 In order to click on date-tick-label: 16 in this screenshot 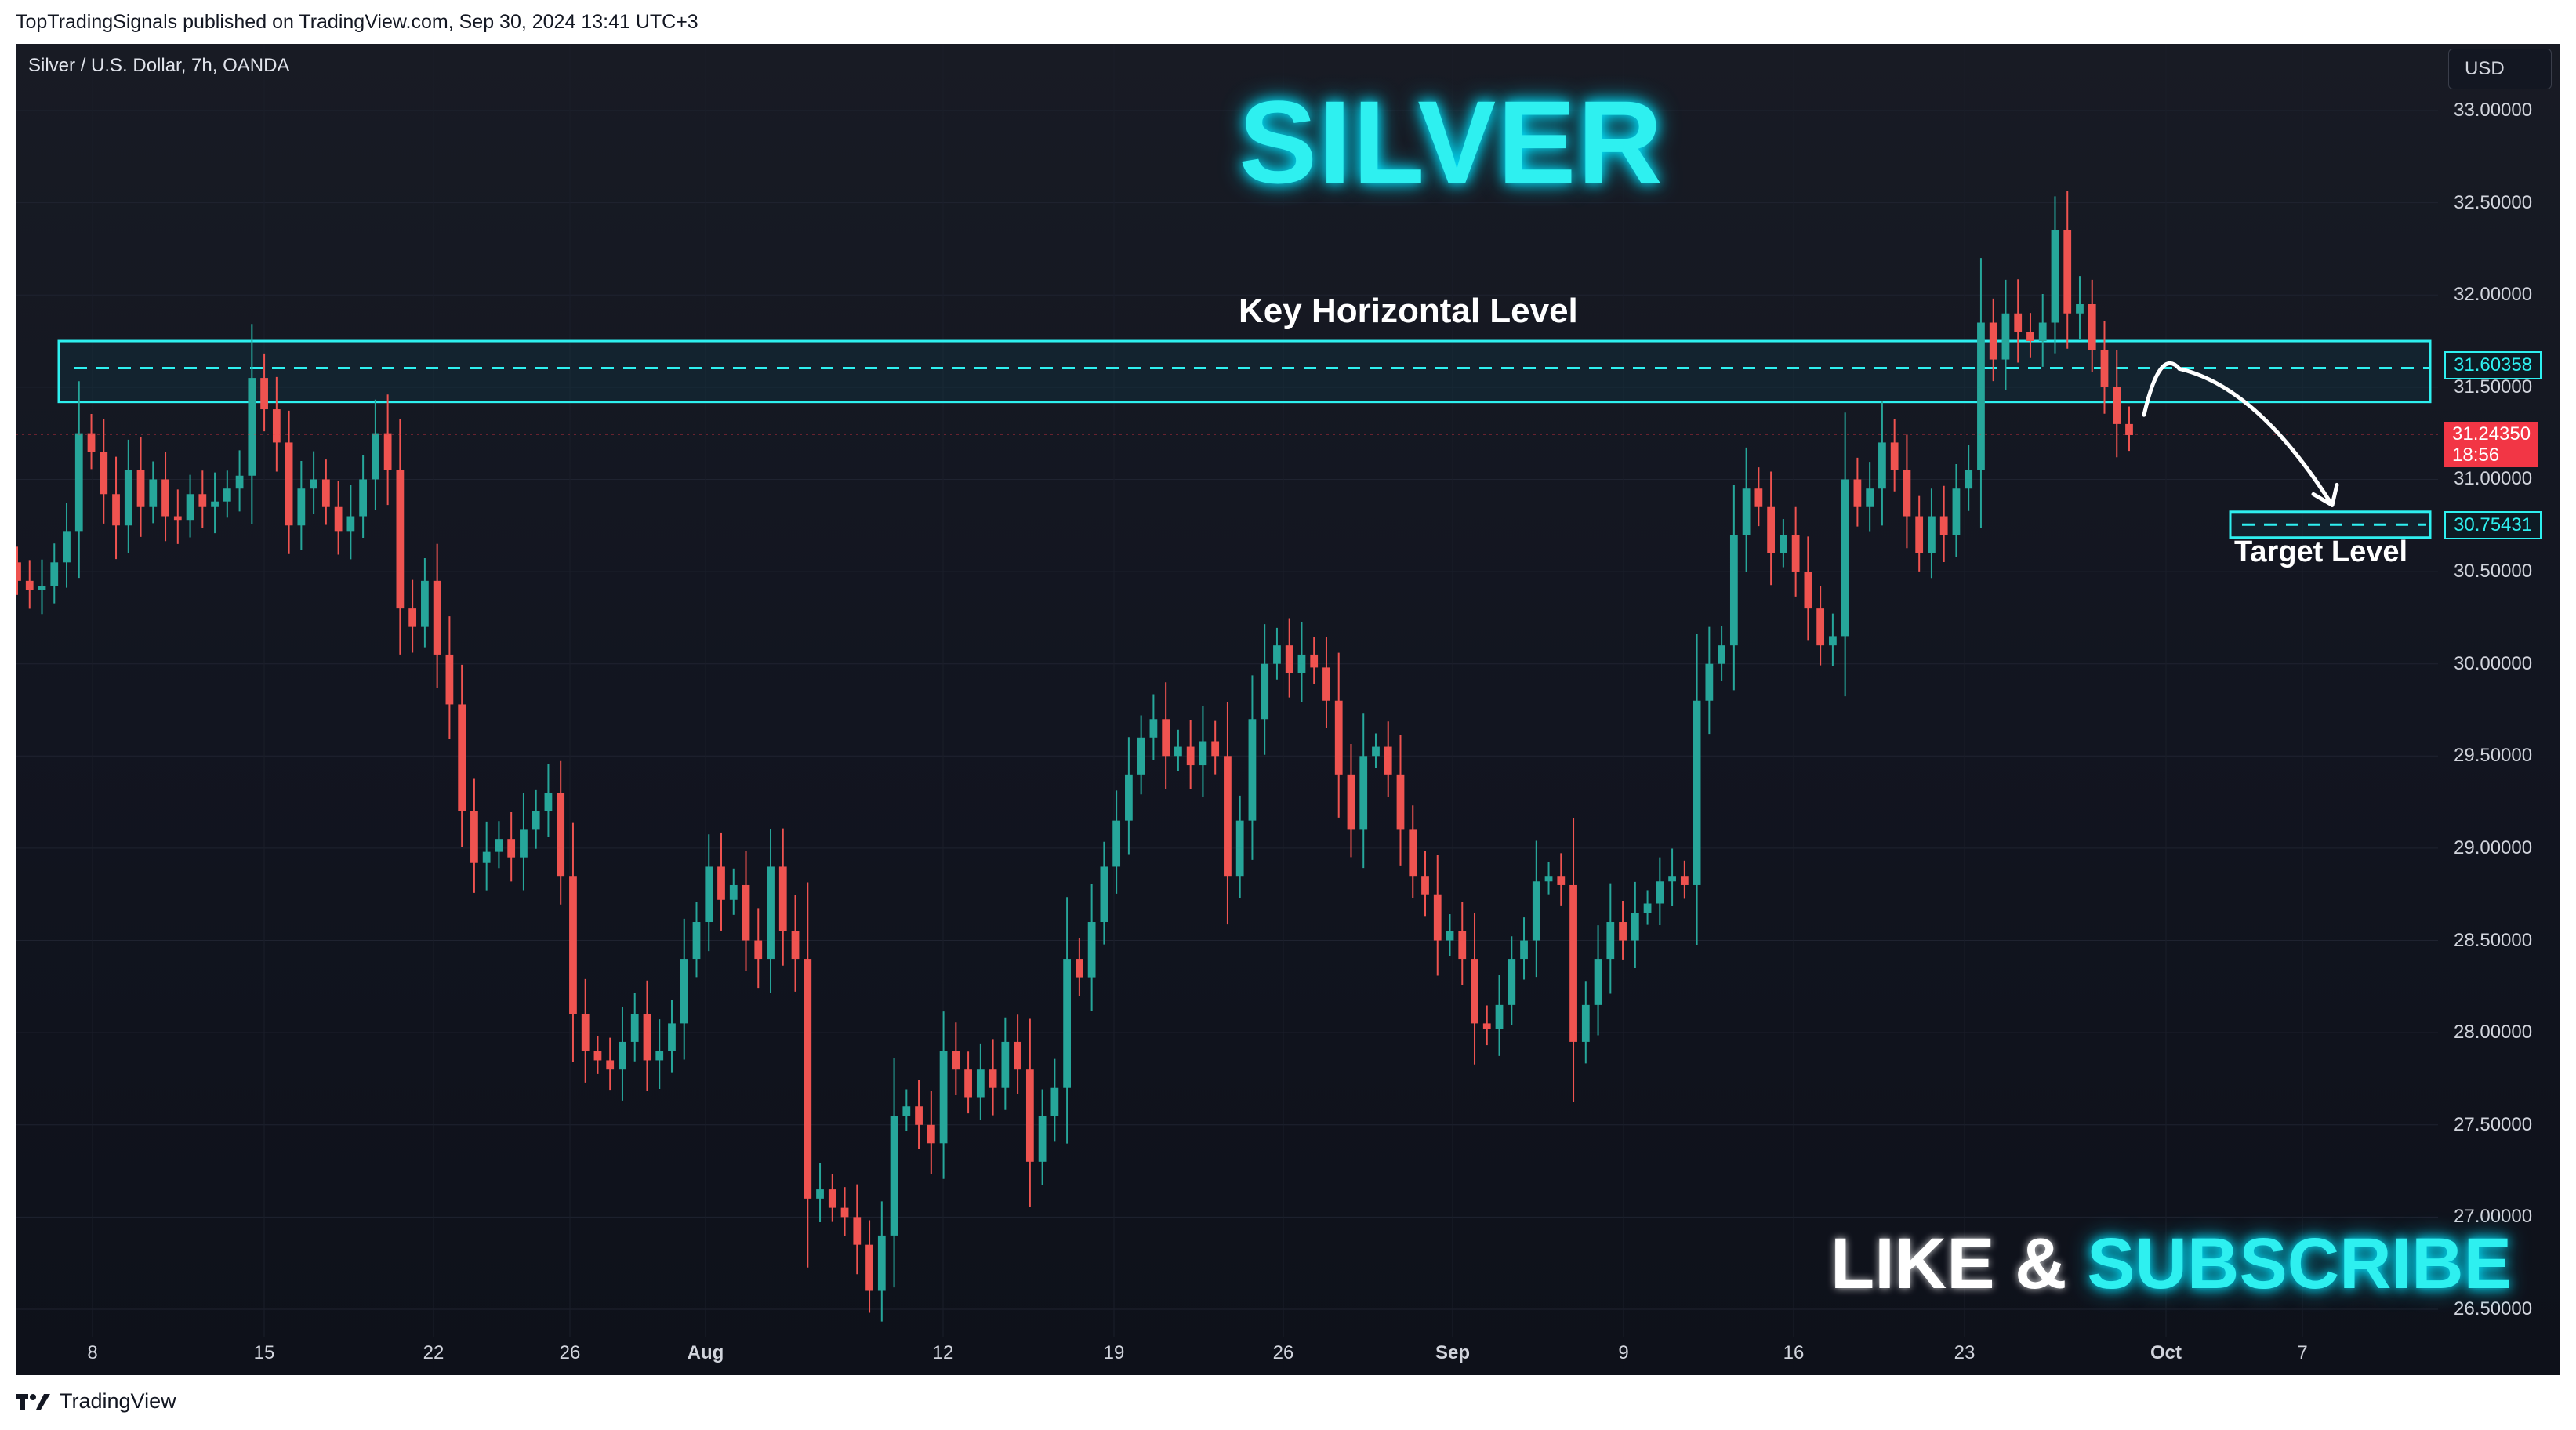, I will do `click(1794, 1352)`.